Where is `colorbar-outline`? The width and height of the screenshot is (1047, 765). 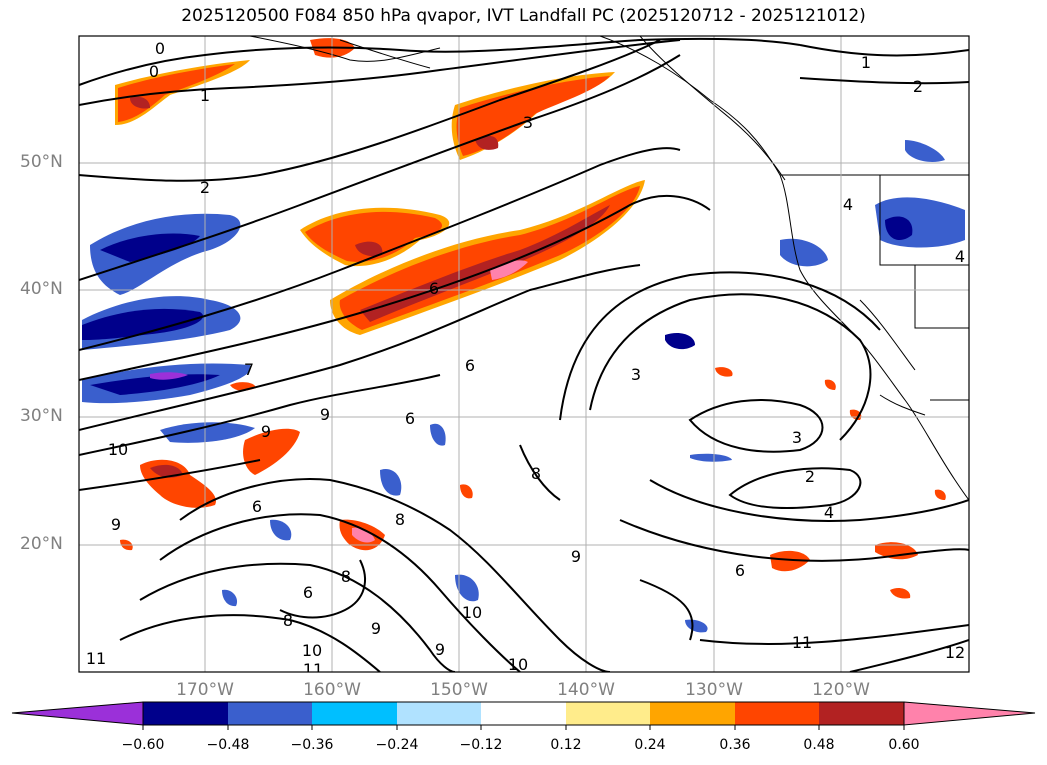 colorbar-outline is located at coordinates (523, 713).